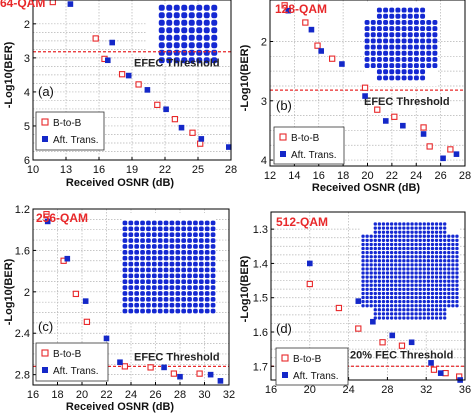 This screenshot has height=414, width=474. I want to click on y-tick-label: 3, so click(27, 59).